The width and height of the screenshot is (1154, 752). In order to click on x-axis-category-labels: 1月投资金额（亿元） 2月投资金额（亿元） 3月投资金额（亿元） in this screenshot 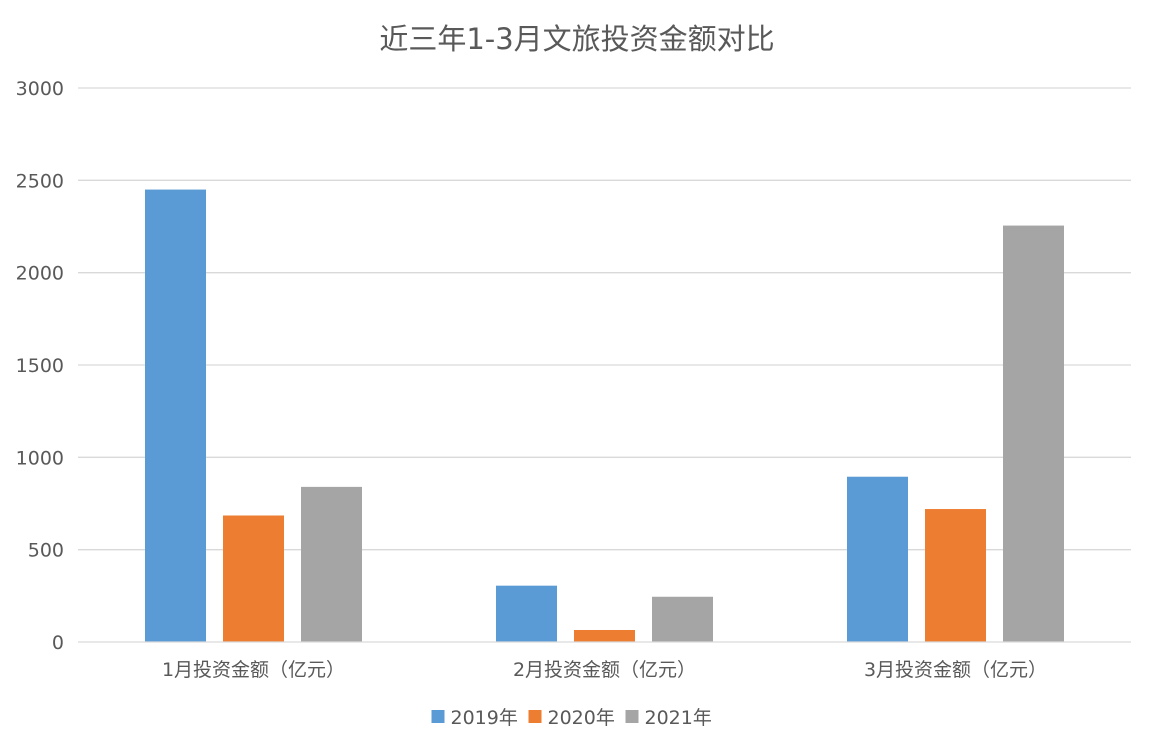, I will do `click(604, 670)`.